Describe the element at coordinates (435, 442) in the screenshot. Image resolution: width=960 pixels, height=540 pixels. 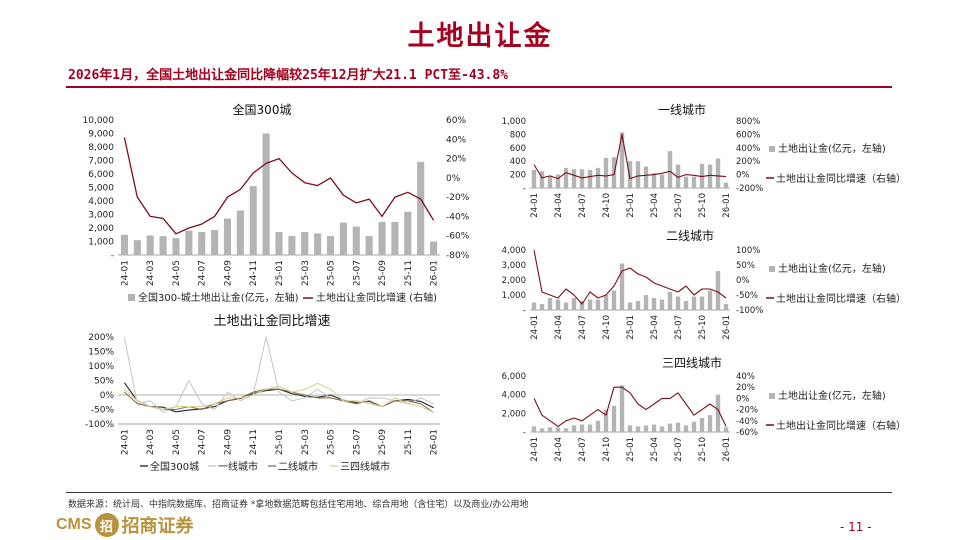
I see `x-tick-label: 26-01` at that location.